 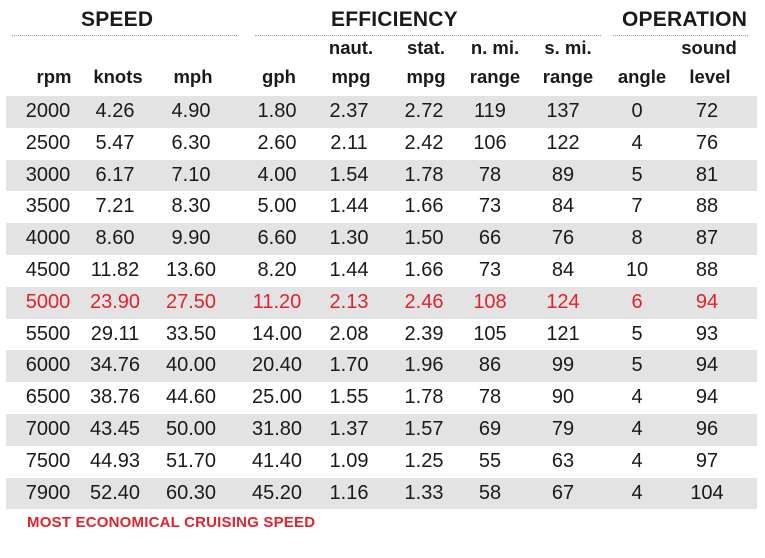 I want to click on cell-rpm: 3000, so click(x=48, y=174).